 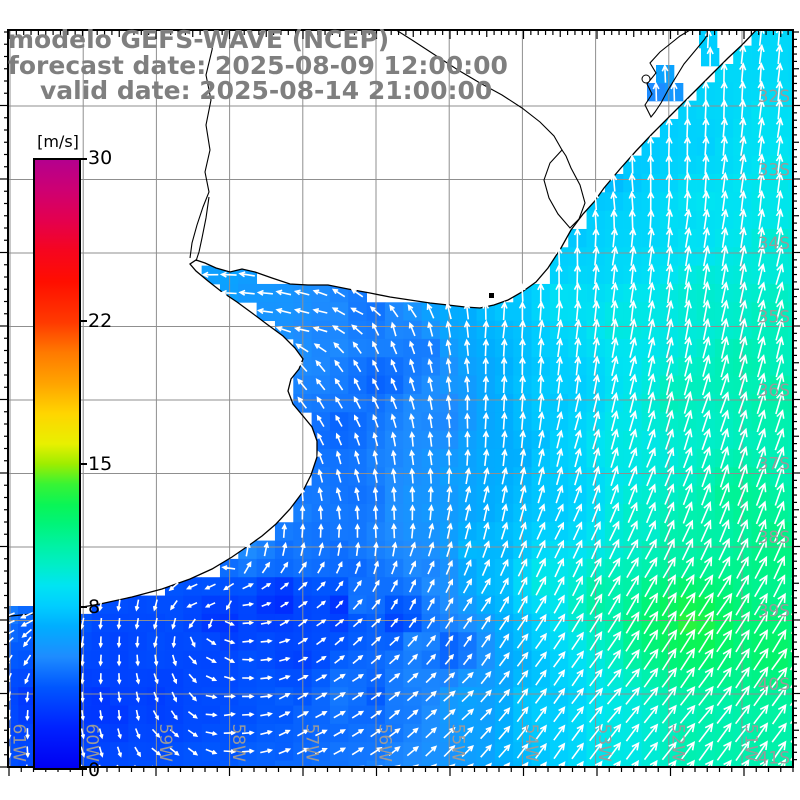 What do you see at coordinates (238, 743) in the screenshot?
I see `lon-label-58W: 58W` at bounding box center [238, 743].